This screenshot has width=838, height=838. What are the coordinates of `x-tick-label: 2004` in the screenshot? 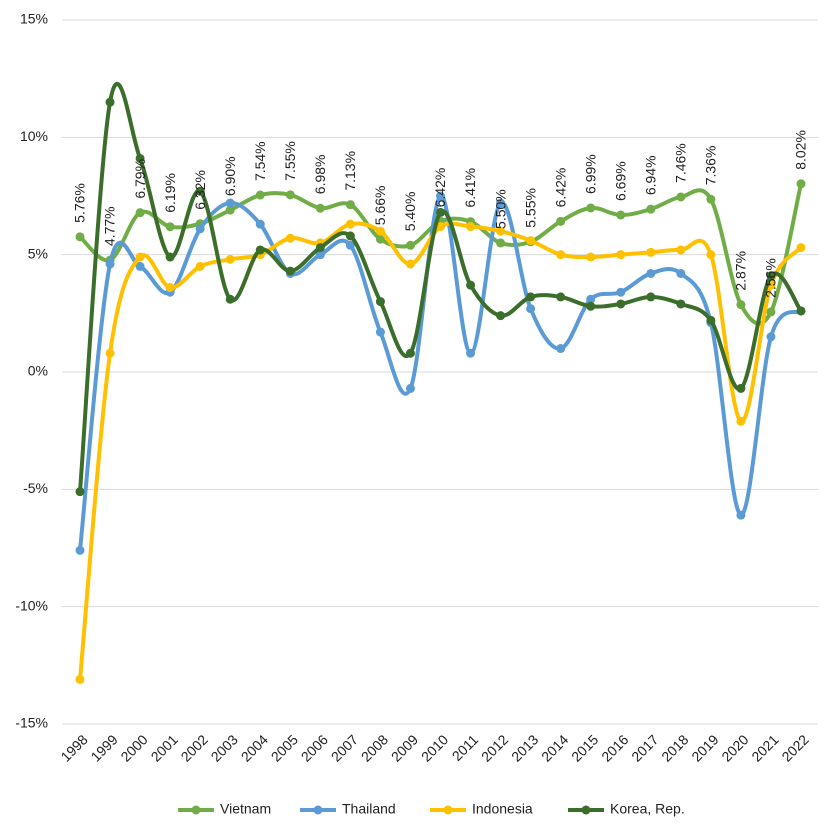 It's located at (254, 747).